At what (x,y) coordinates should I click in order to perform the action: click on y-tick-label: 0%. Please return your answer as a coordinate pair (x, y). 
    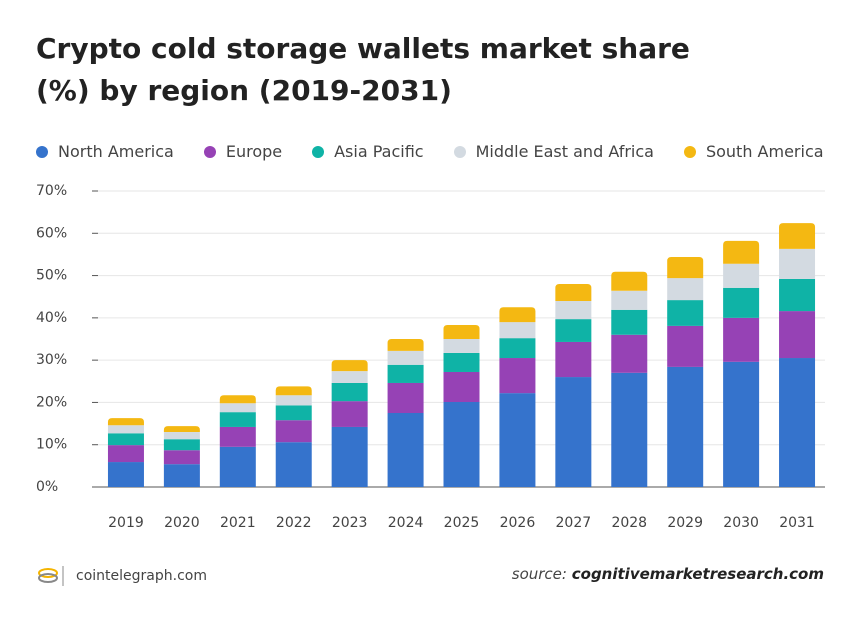
    Looking at the image, I should click on (47, 487).